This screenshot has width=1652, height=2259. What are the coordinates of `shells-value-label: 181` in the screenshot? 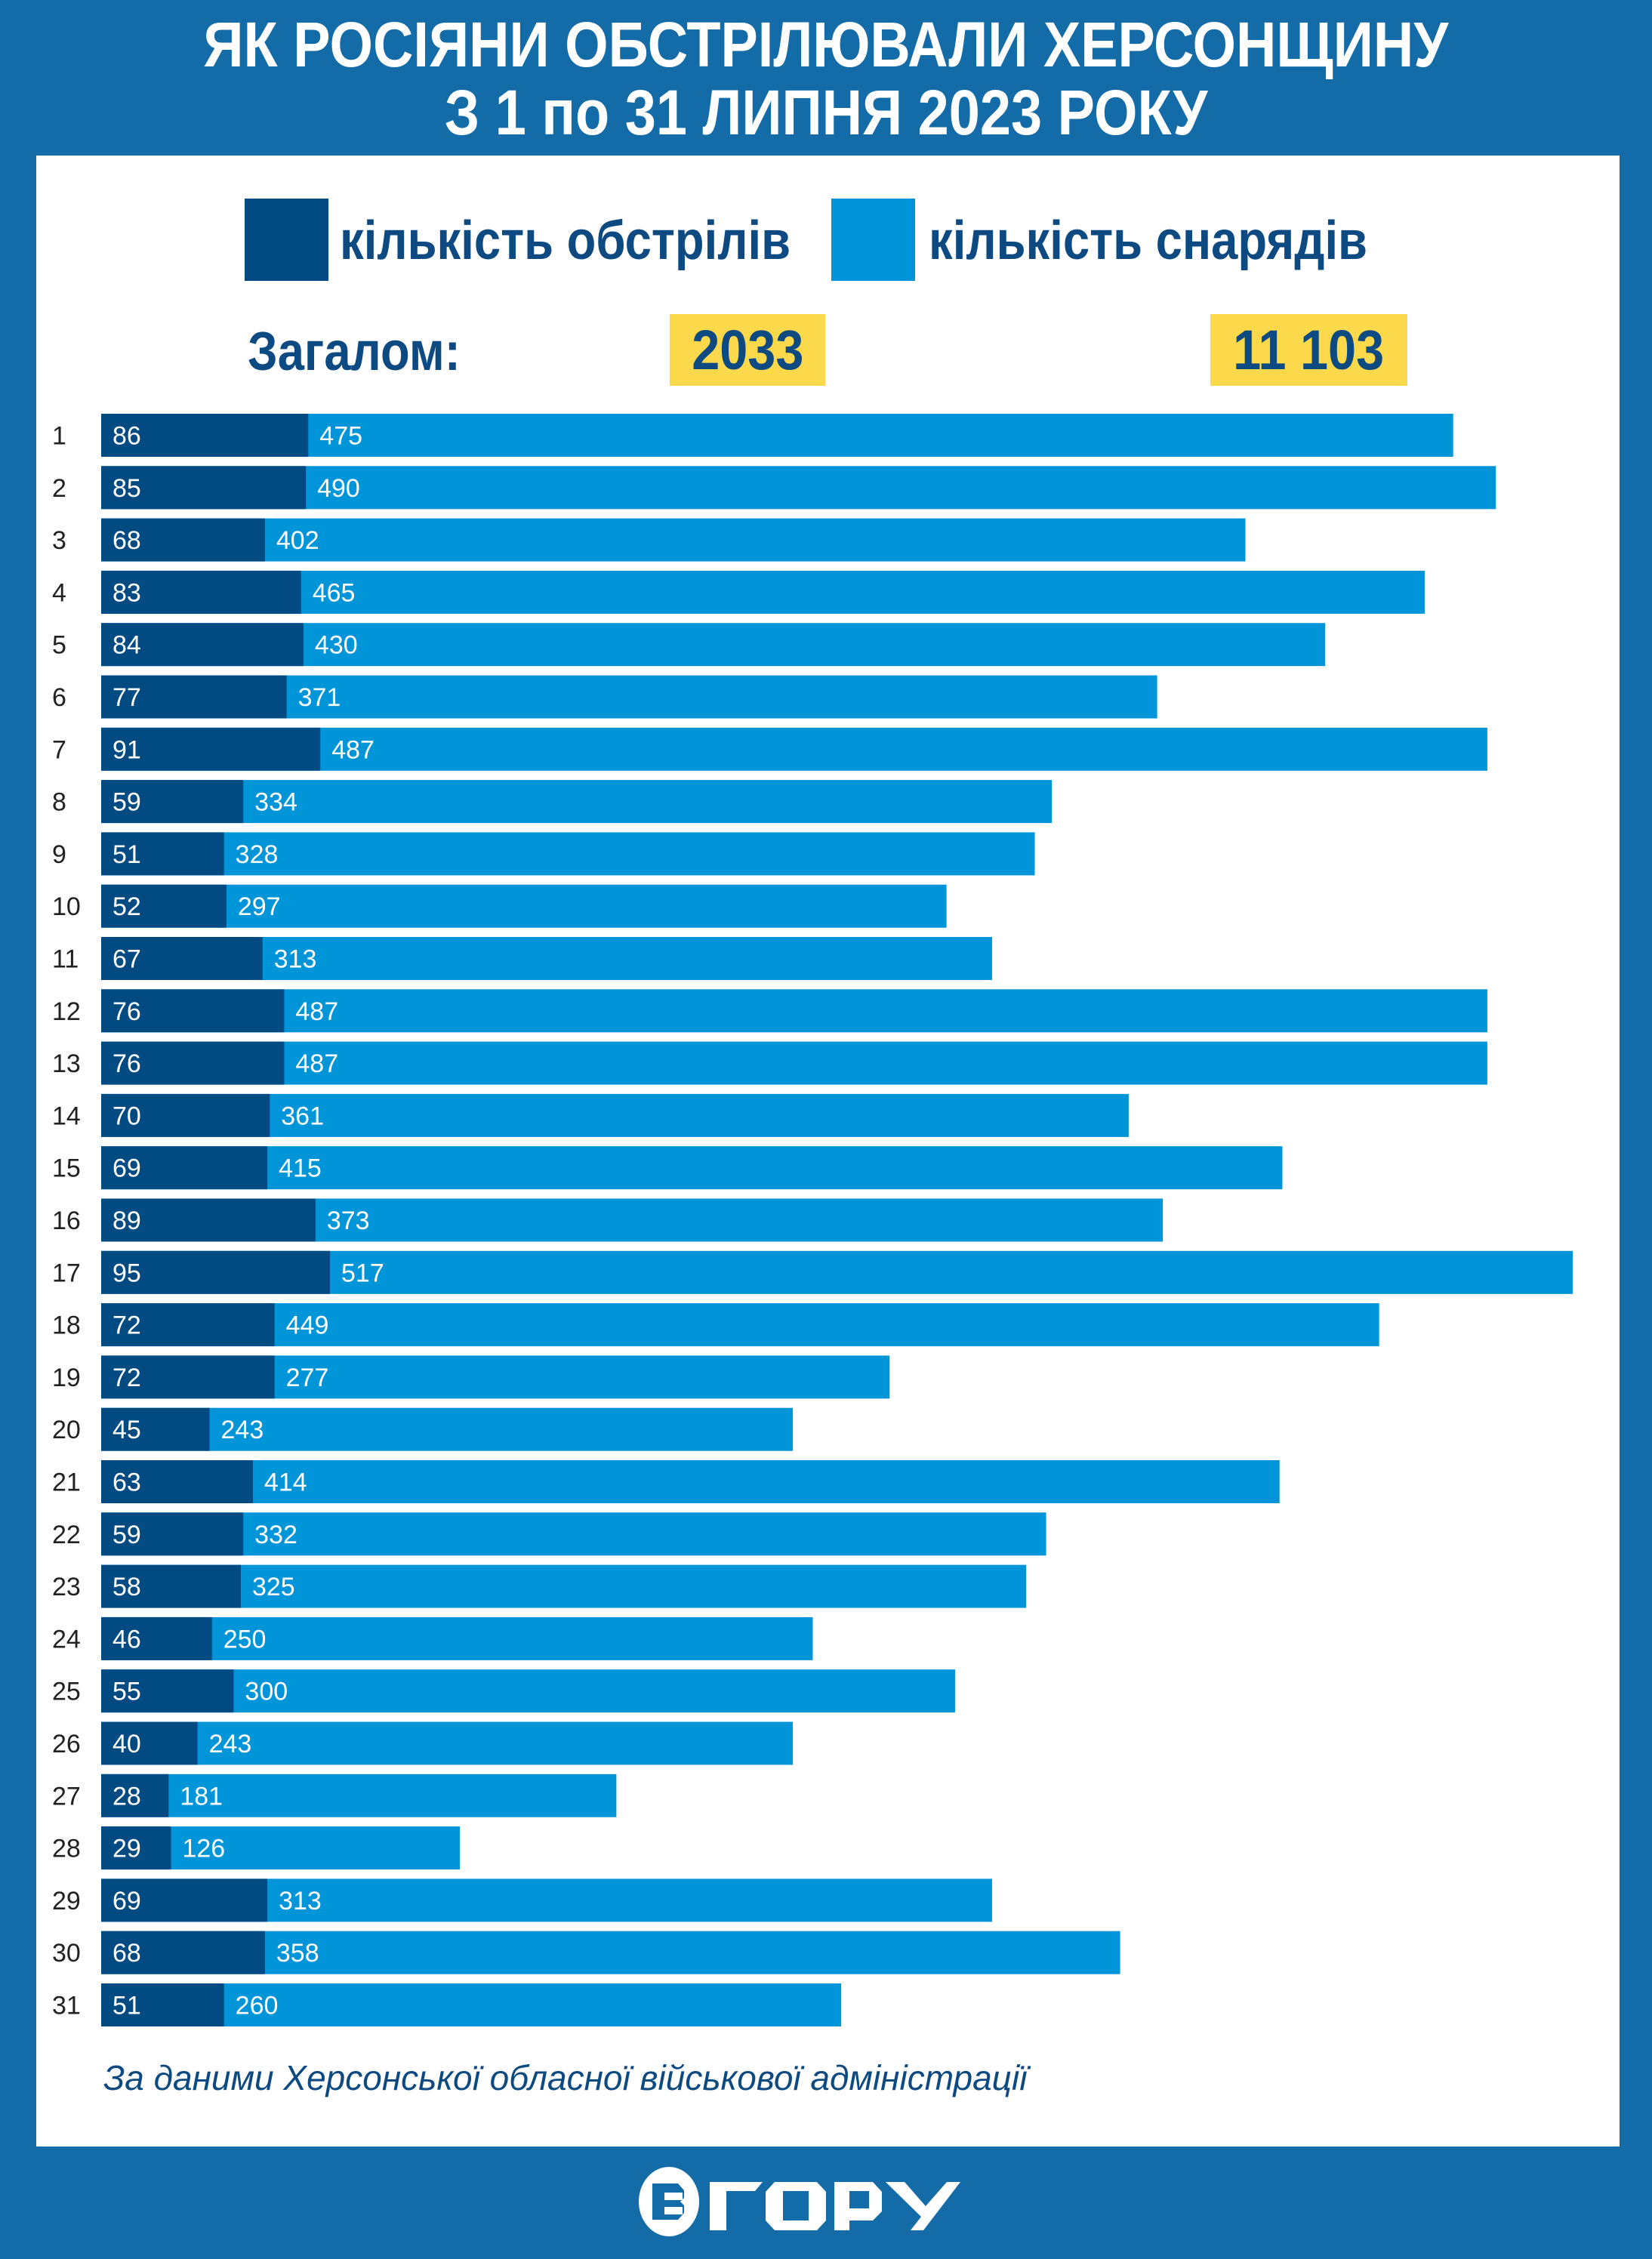 It's located at (202, 1796).